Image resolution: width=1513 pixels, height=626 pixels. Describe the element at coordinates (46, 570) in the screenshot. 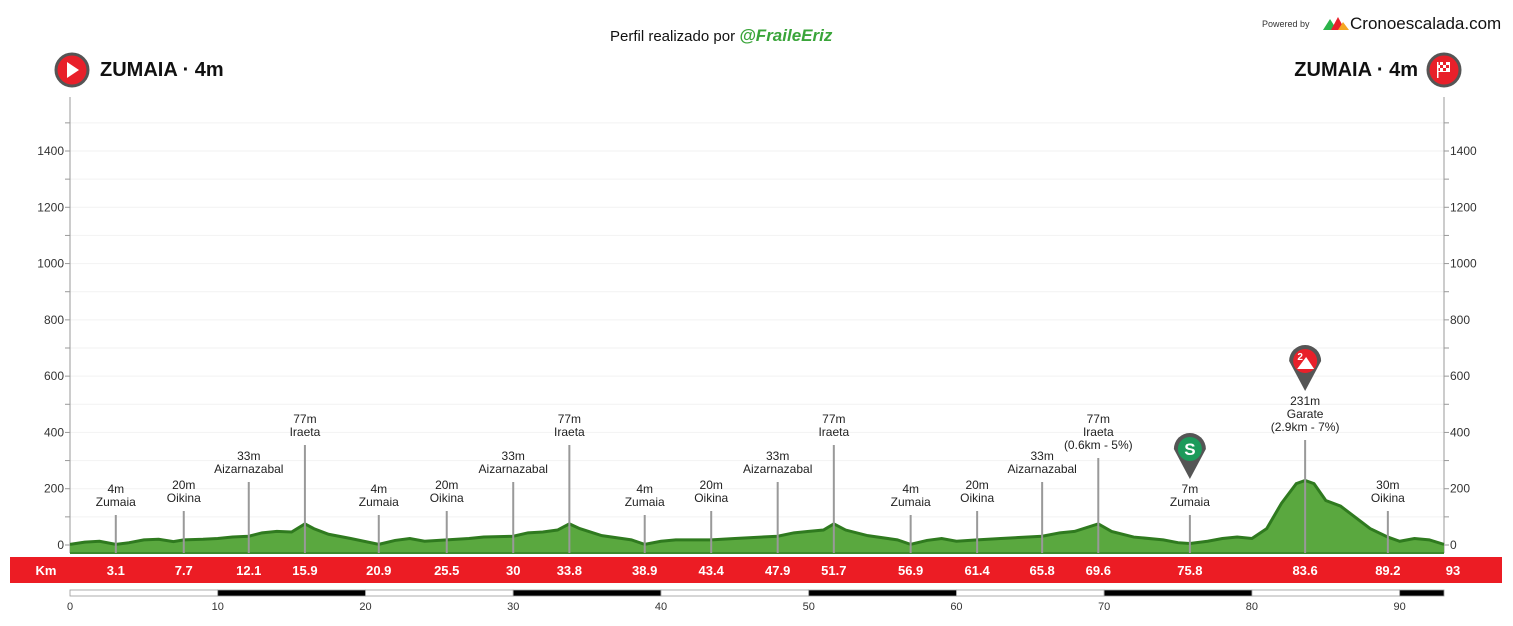

I see `km-bar-title: Km` at that location.